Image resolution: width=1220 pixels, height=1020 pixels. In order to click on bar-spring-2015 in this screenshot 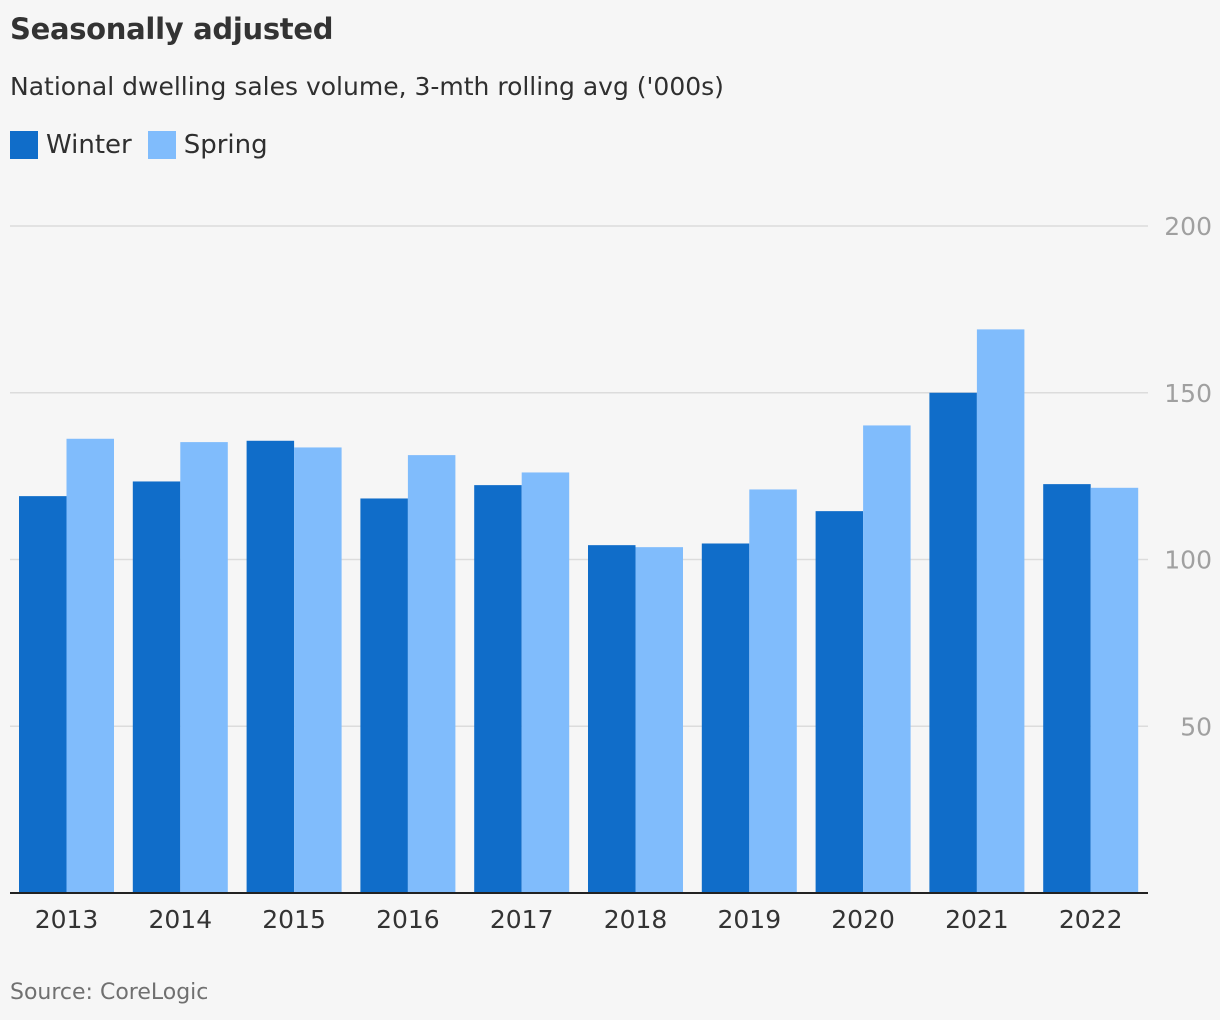, I will do `click(318, 670)`.